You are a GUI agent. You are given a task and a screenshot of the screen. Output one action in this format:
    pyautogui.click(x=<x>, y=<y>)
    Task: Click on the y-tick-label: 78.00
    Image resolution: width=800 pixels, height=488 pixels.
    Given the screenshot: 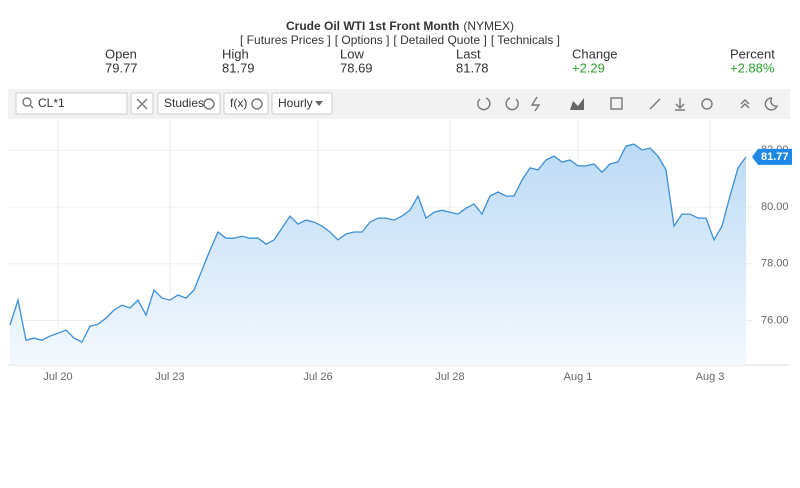 What is the action you would take?
    pyautogui.click(x=775, y=264)
    